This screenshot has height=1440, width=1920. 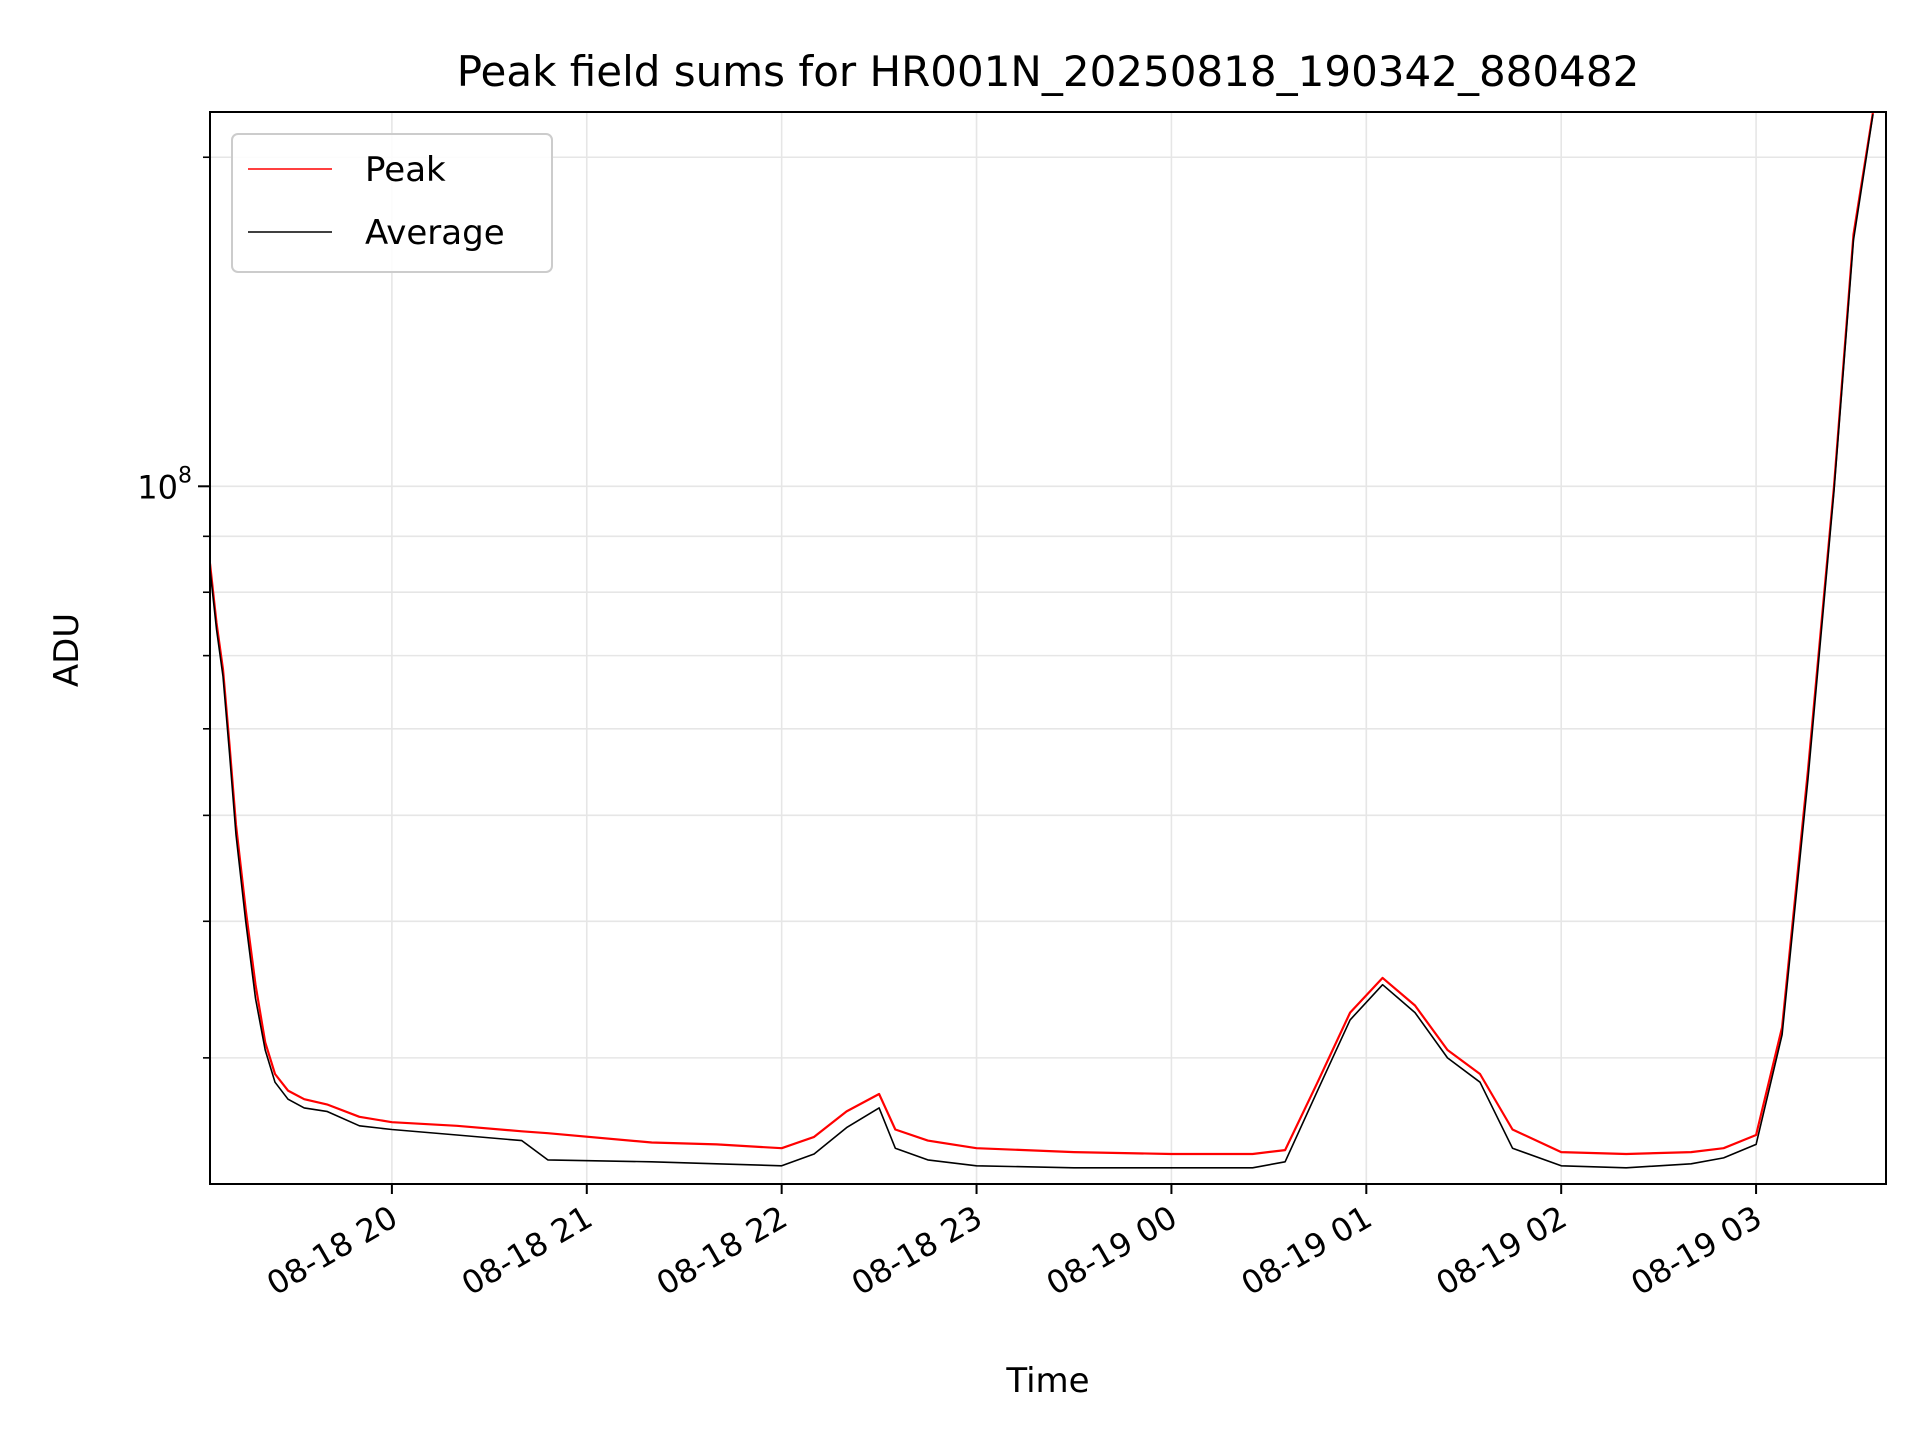 What do you see at coordinates (435, 233) in the screenshot?
I see `legend-average-label: Average` at bounding box center [435, 233].